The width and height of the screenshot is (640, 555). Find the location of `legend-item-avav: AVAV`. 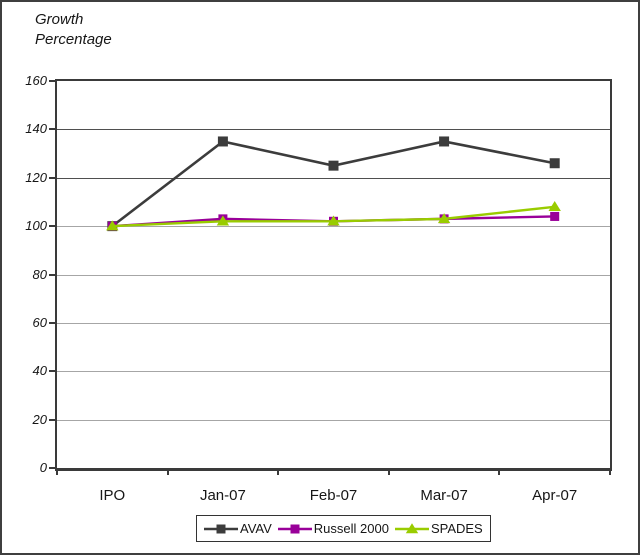

legend-item-avav: AVAV is located at coordinates (238, 528).